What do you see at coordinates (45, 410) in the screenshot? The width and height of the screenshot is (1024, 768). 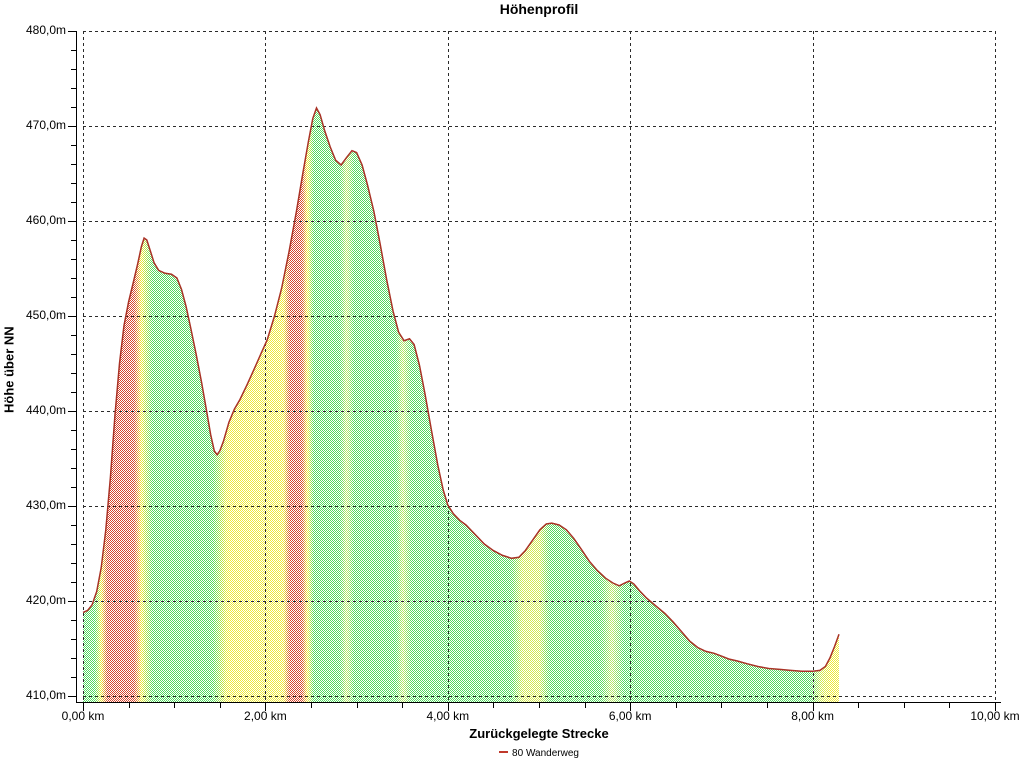 I see `y-tick-label: 440,0m` at bounding box center [45, 410].